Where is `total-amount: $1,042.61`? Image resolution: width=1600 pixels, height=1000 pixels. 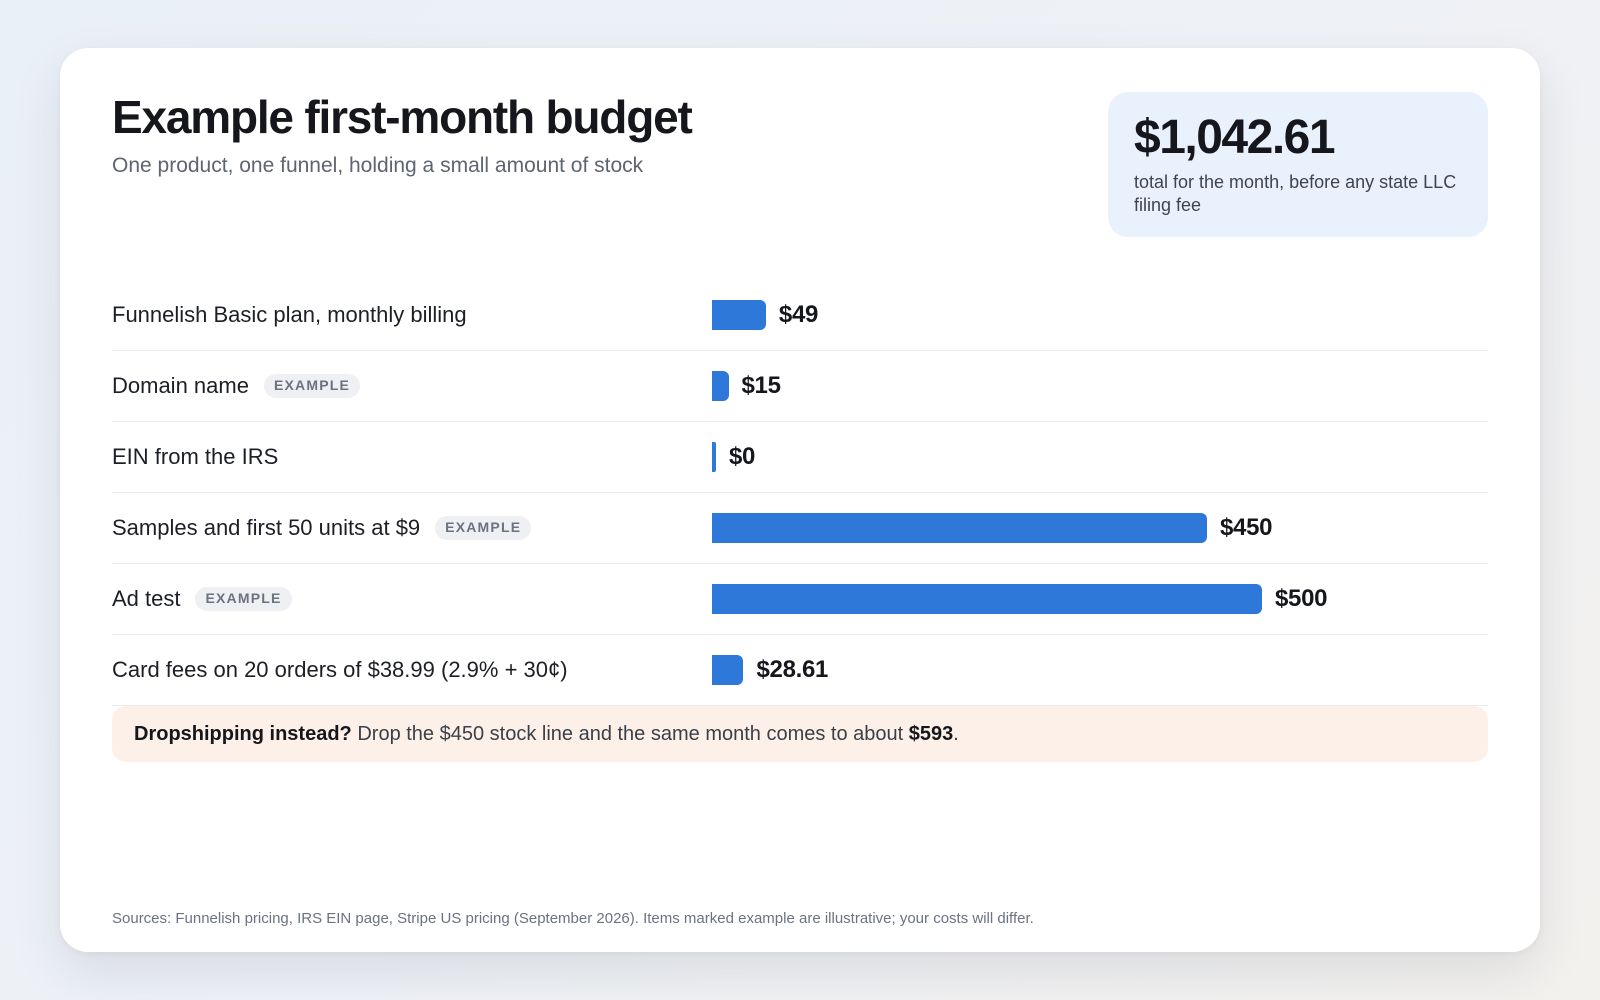 total-amount: $1,042.61 is located at coordinates (1235, 137).